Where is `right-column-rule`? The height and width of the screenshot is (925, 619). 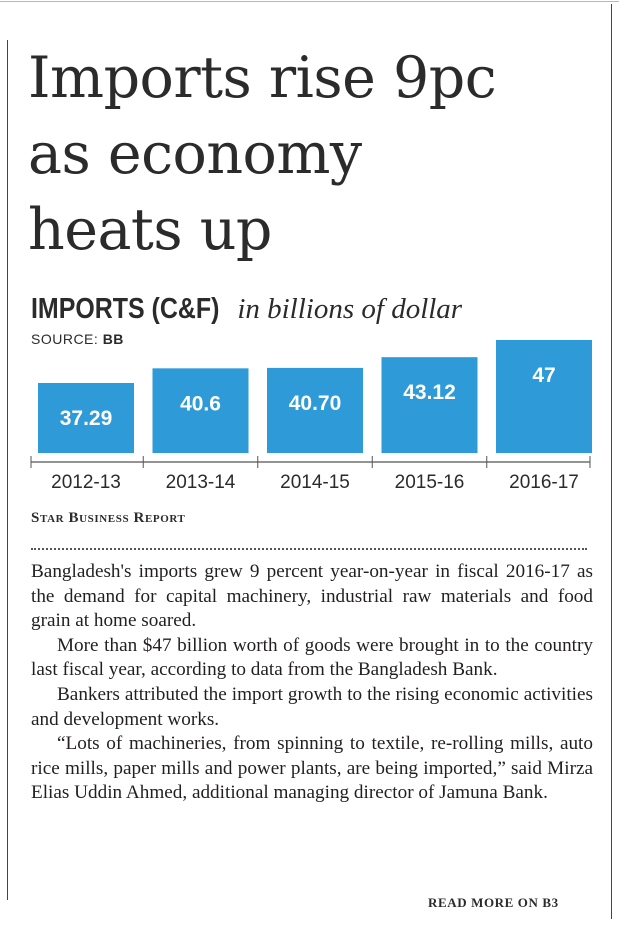 right-column-rule is located at coordinates (611, 461).